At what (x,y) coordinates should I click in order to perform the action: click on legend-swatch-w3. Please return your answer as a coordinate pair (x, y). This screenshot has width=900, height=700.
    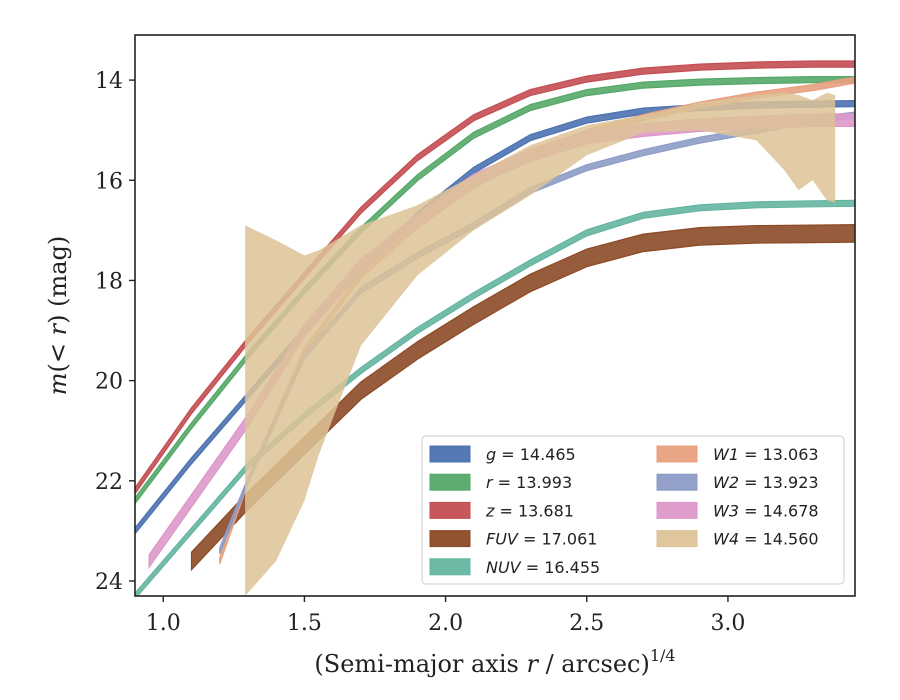
    Looking at the image, I should click on (677, 510).